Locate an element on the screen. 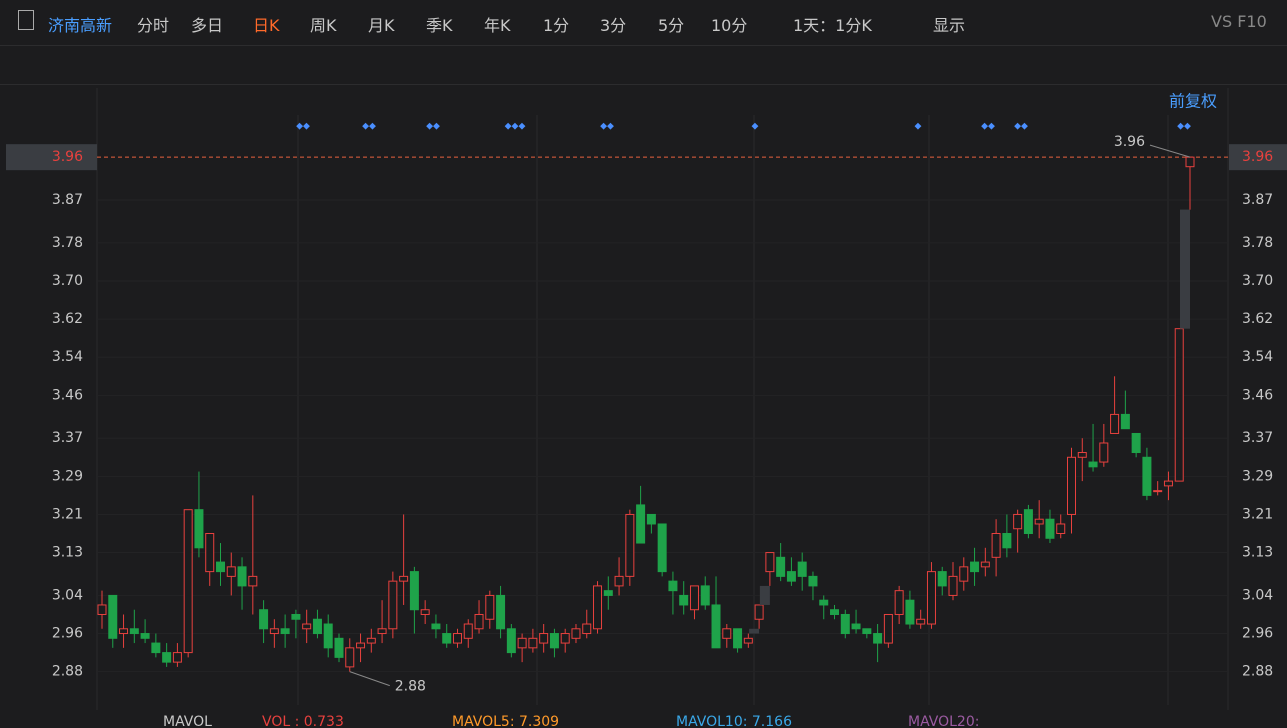 Image resolution: width=1287 pixels, height=728 pixels. y-tick-label: 3.37 is located at coordinates (67, 438).